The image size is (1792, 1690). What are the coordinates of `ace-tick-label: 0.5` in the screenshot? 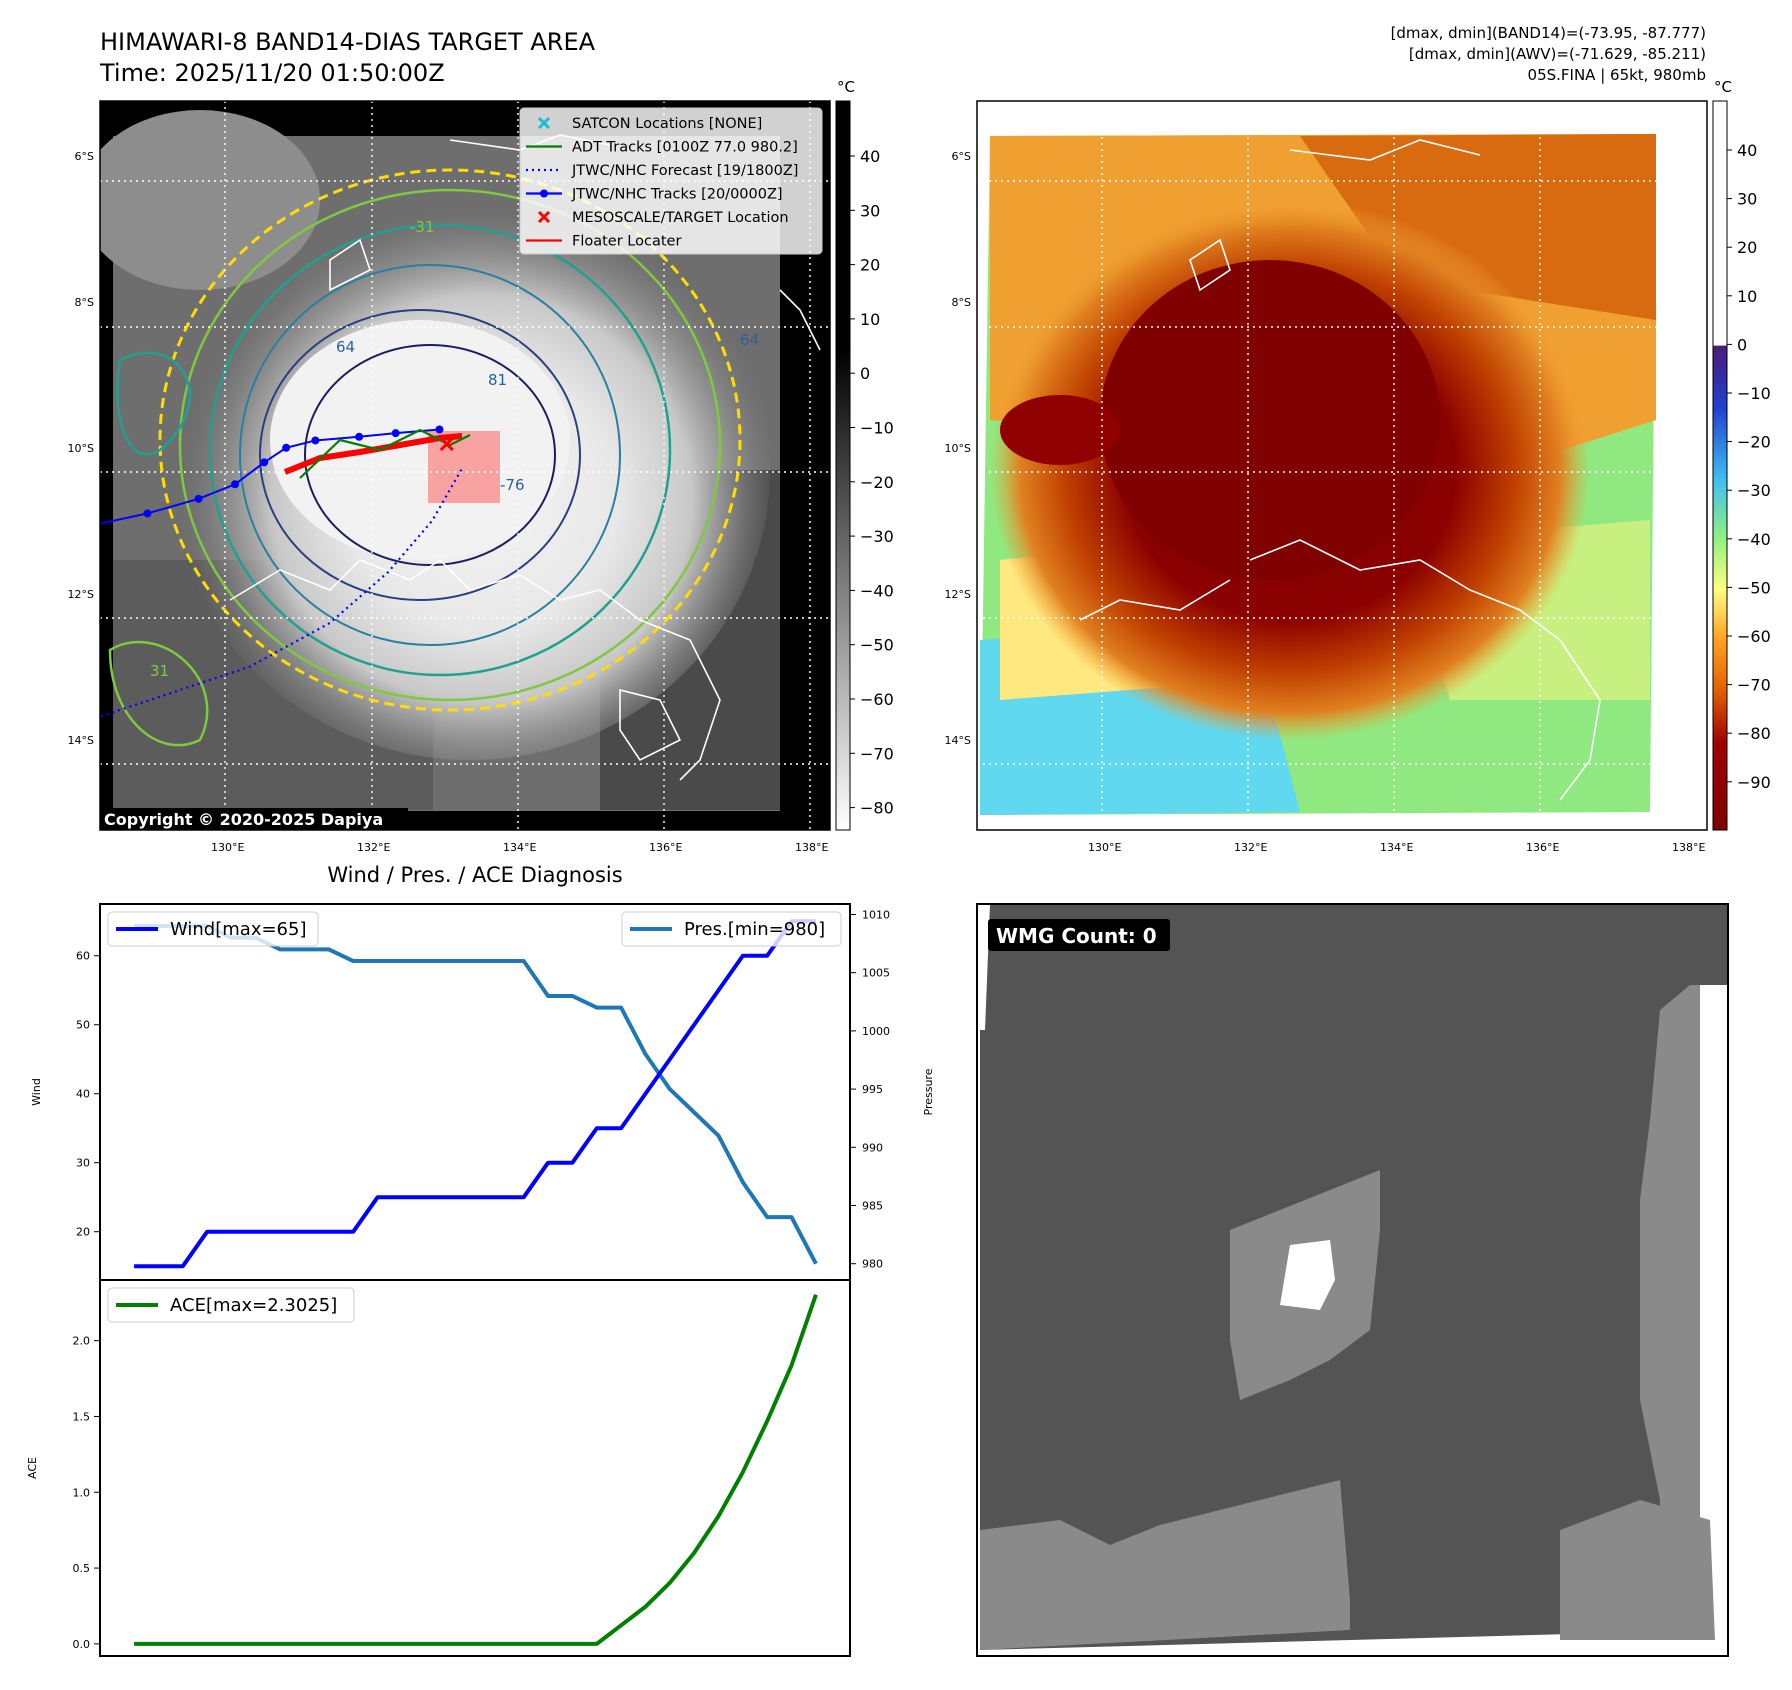 It's located at (82, 1568).